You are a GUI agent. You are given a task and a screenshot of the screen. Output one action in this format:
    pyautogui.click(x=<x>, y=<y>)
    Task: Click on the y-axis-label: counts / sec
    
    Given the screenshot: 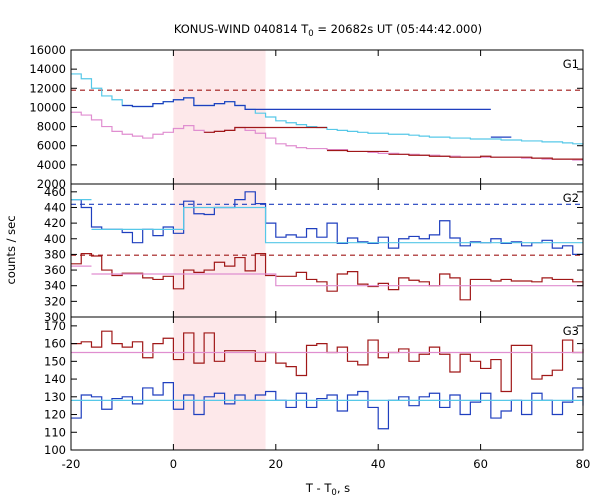 What is the action you would take?
    pyautogui.click(x=11, y=249)
    